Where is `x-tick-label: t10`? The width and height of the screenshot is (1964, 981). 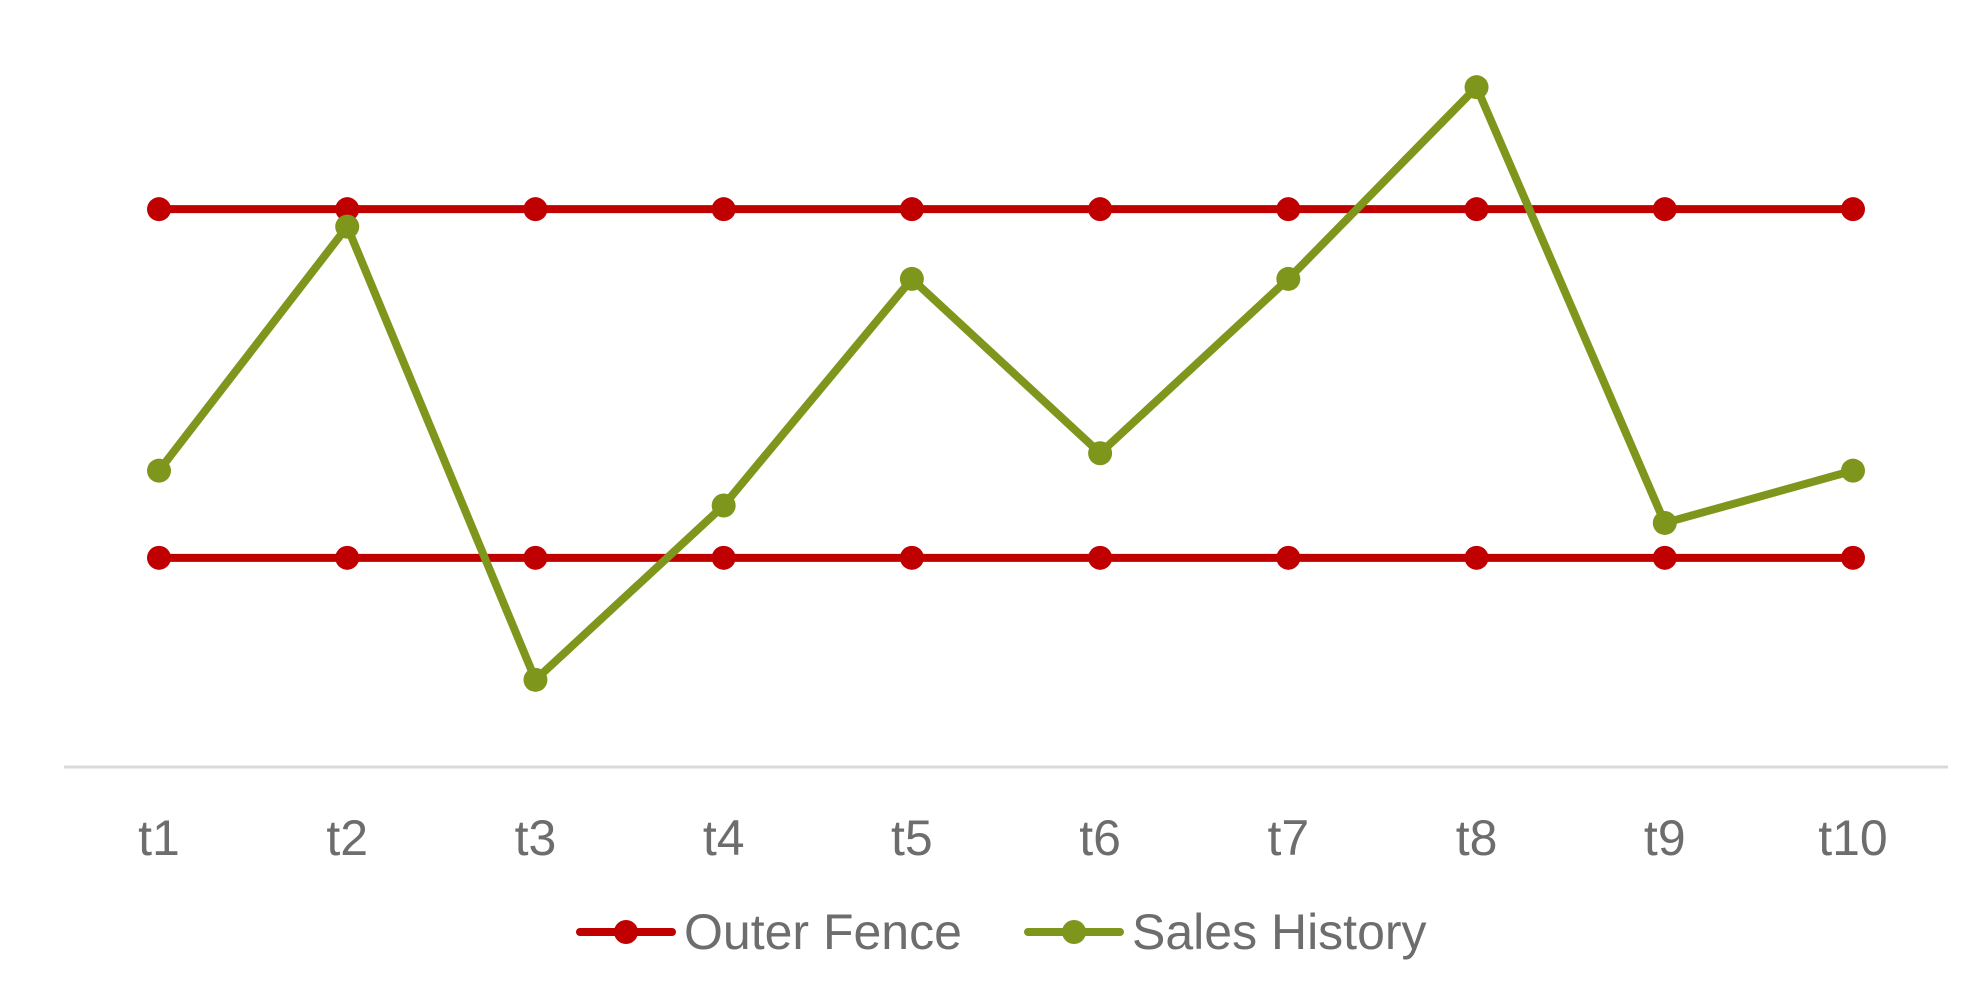 x-tick-label: t10 is located at coordinates (1853, 838).